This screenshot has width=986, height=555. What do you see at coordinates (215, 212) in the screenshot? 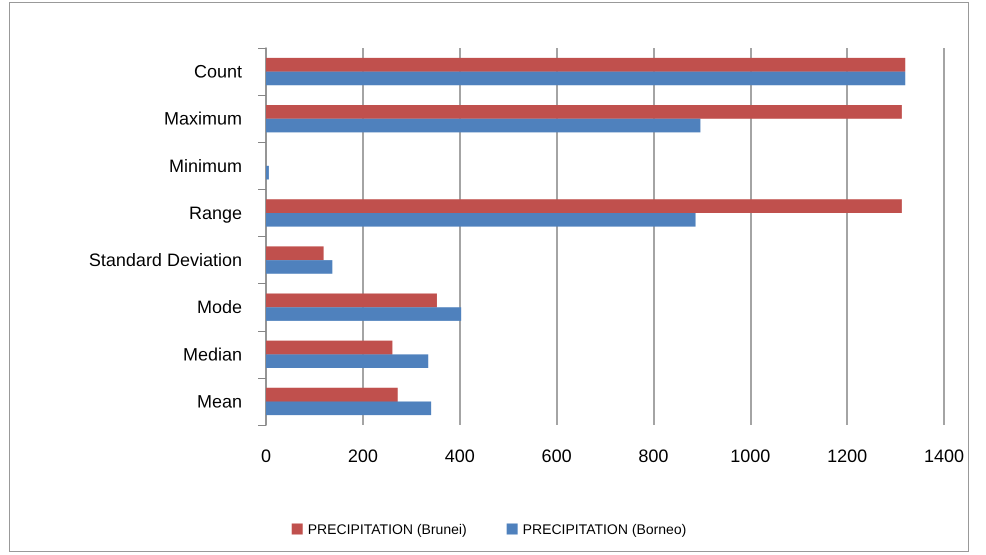
I see `y-tick-label: Range` at bounding box center [215, 212].